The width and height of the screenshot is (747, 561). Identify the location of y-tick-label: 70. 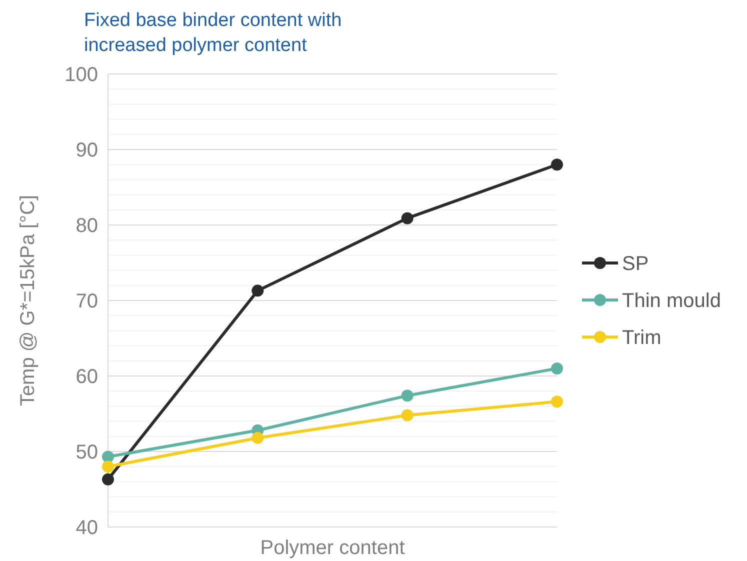
(87, 301).